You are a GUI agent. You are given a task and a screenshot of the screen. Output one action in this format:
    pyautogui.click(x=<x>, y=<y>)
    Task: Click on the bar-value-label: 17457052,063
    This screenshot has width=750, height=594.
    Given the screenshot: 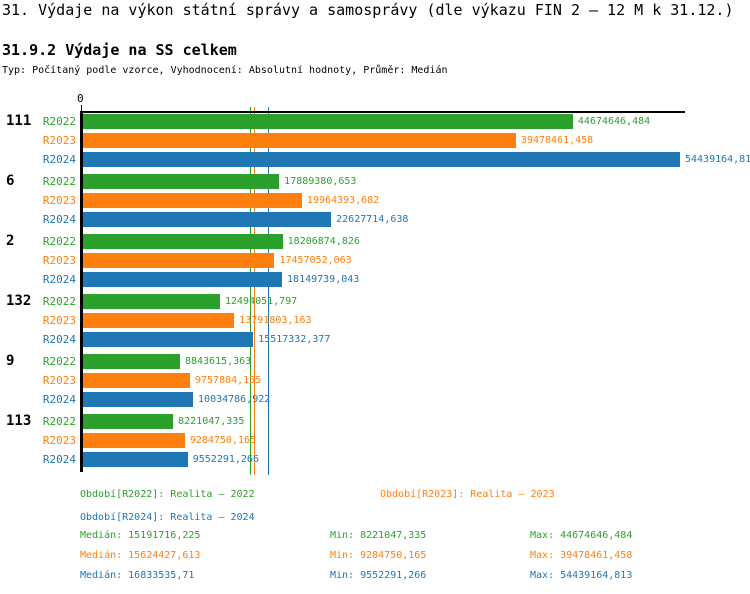 What is the action you would take?
    pyautogui.click(x=315, y=260)
    